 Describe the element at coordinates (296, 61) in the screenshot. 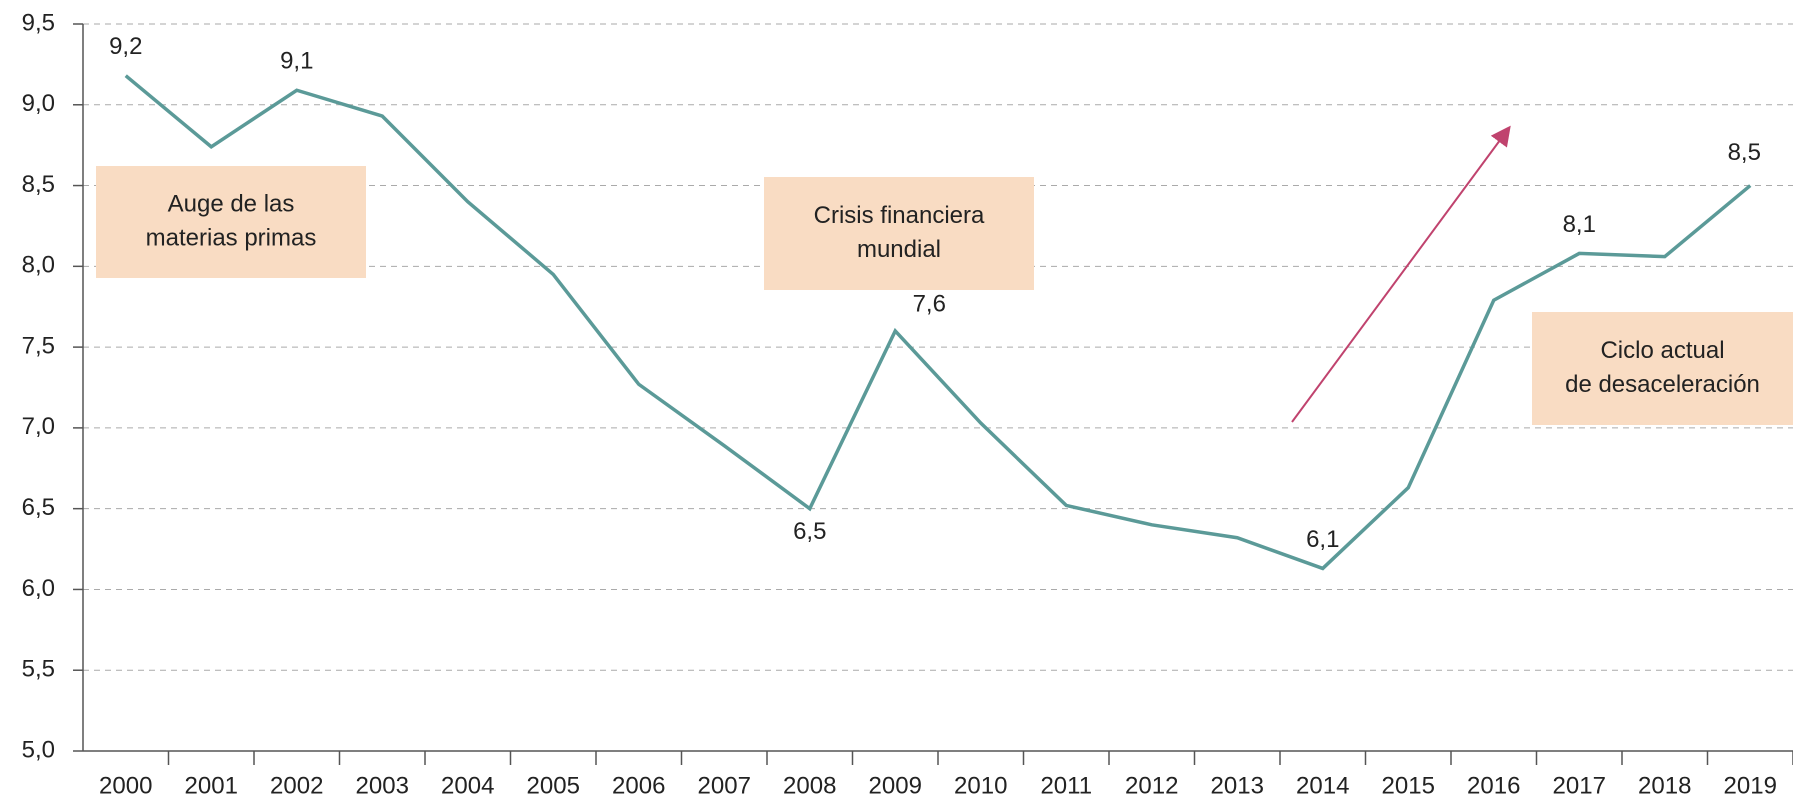

I see `data-label: 9,1` at that location.